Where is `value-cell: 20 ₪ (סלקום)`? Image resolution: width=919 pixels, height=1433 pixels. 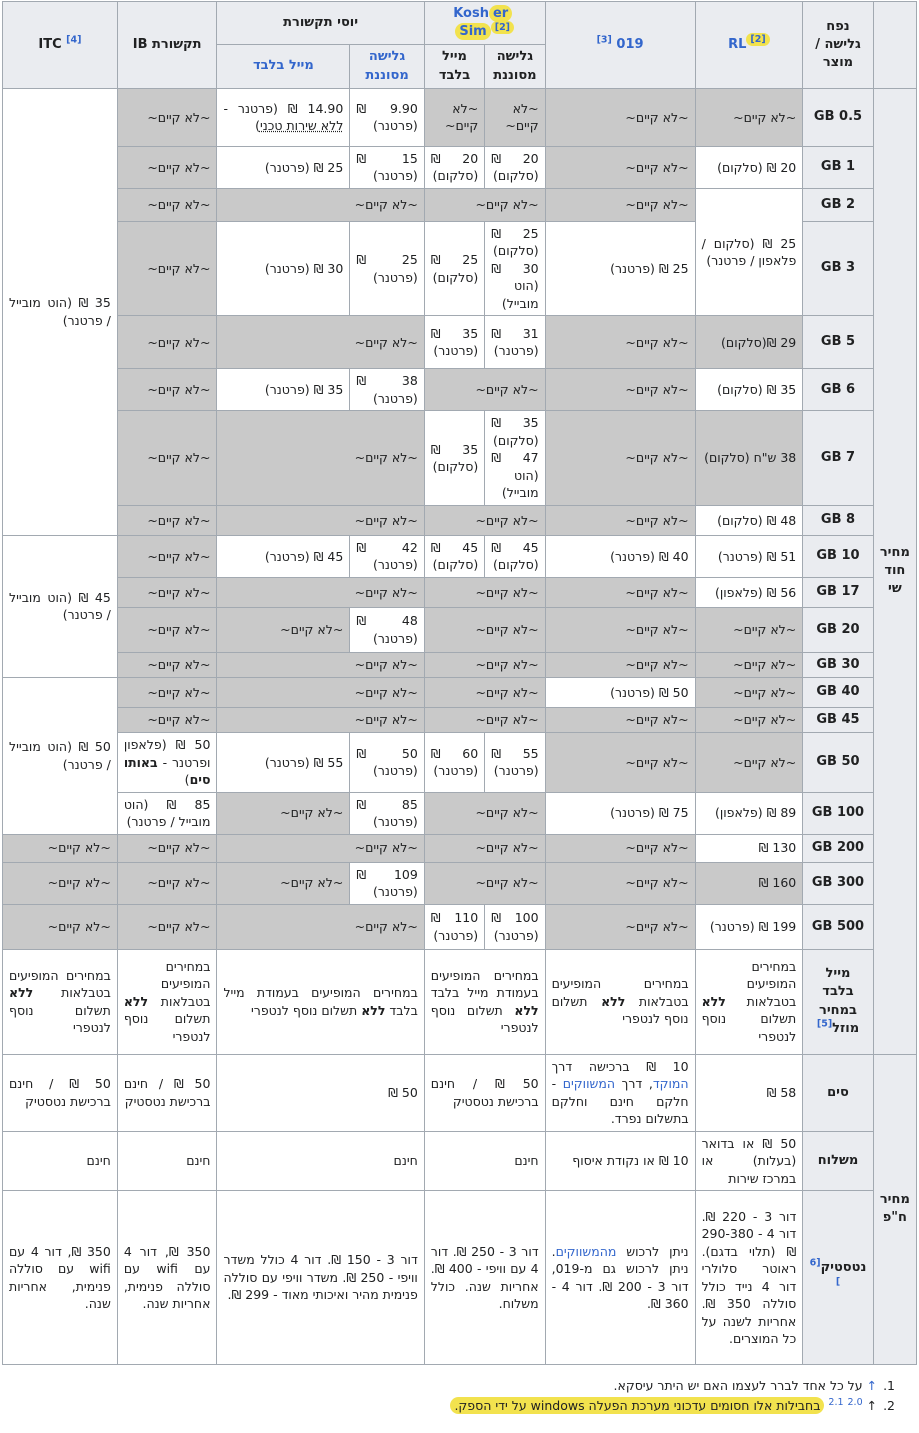 value-cell: 20 ₪ (סלקום) is located at coordinates (749, 167).